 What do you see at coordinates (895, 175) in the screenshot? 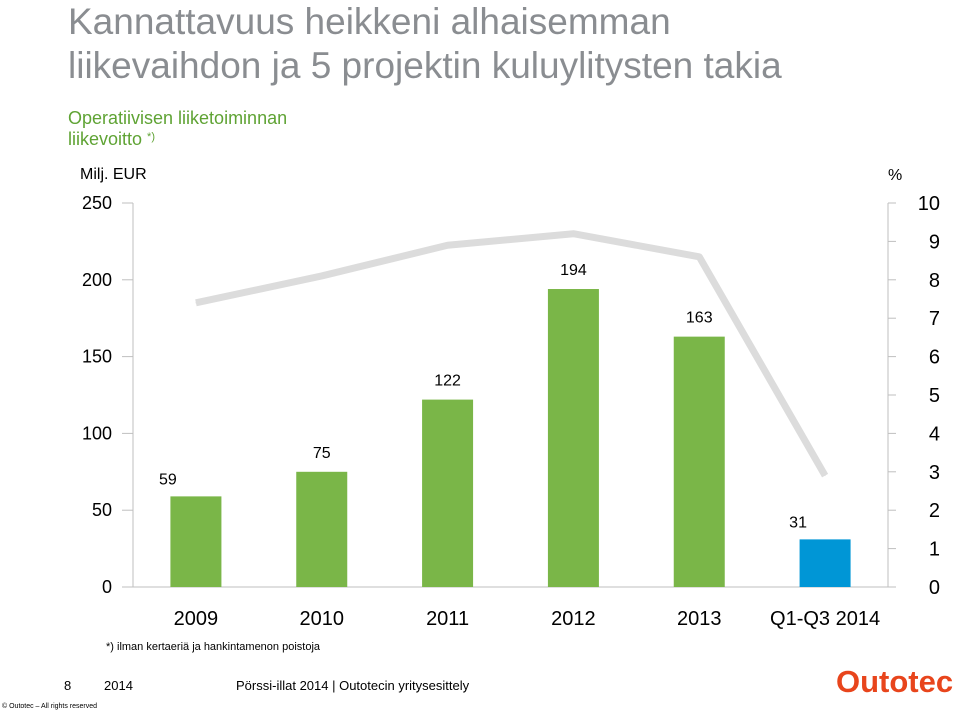
I see `right-axis-unit-label: %` at bounding box center [895, 175].